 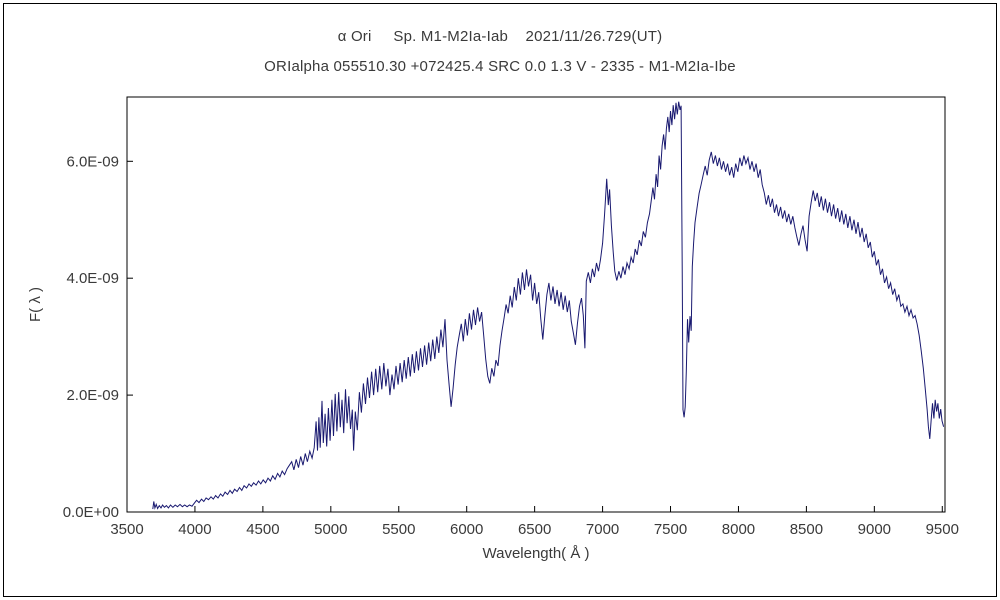 What do you see at coordinates (602, 529) in the screenshot?
I see `x-tick-label: 7000` at bounding box center [602, 529].